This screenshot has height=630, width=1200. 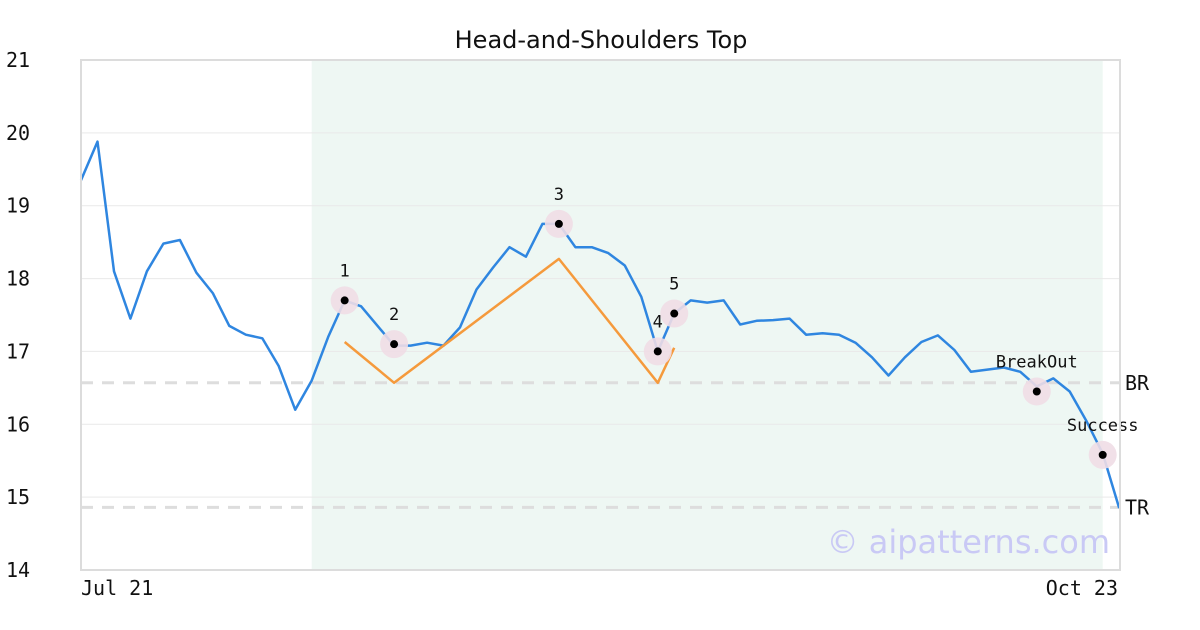 What do you see at coordinates (1137, 507) in the screenshot?
I see `reference-line-label: TR` at bounding box center [1137, 507].